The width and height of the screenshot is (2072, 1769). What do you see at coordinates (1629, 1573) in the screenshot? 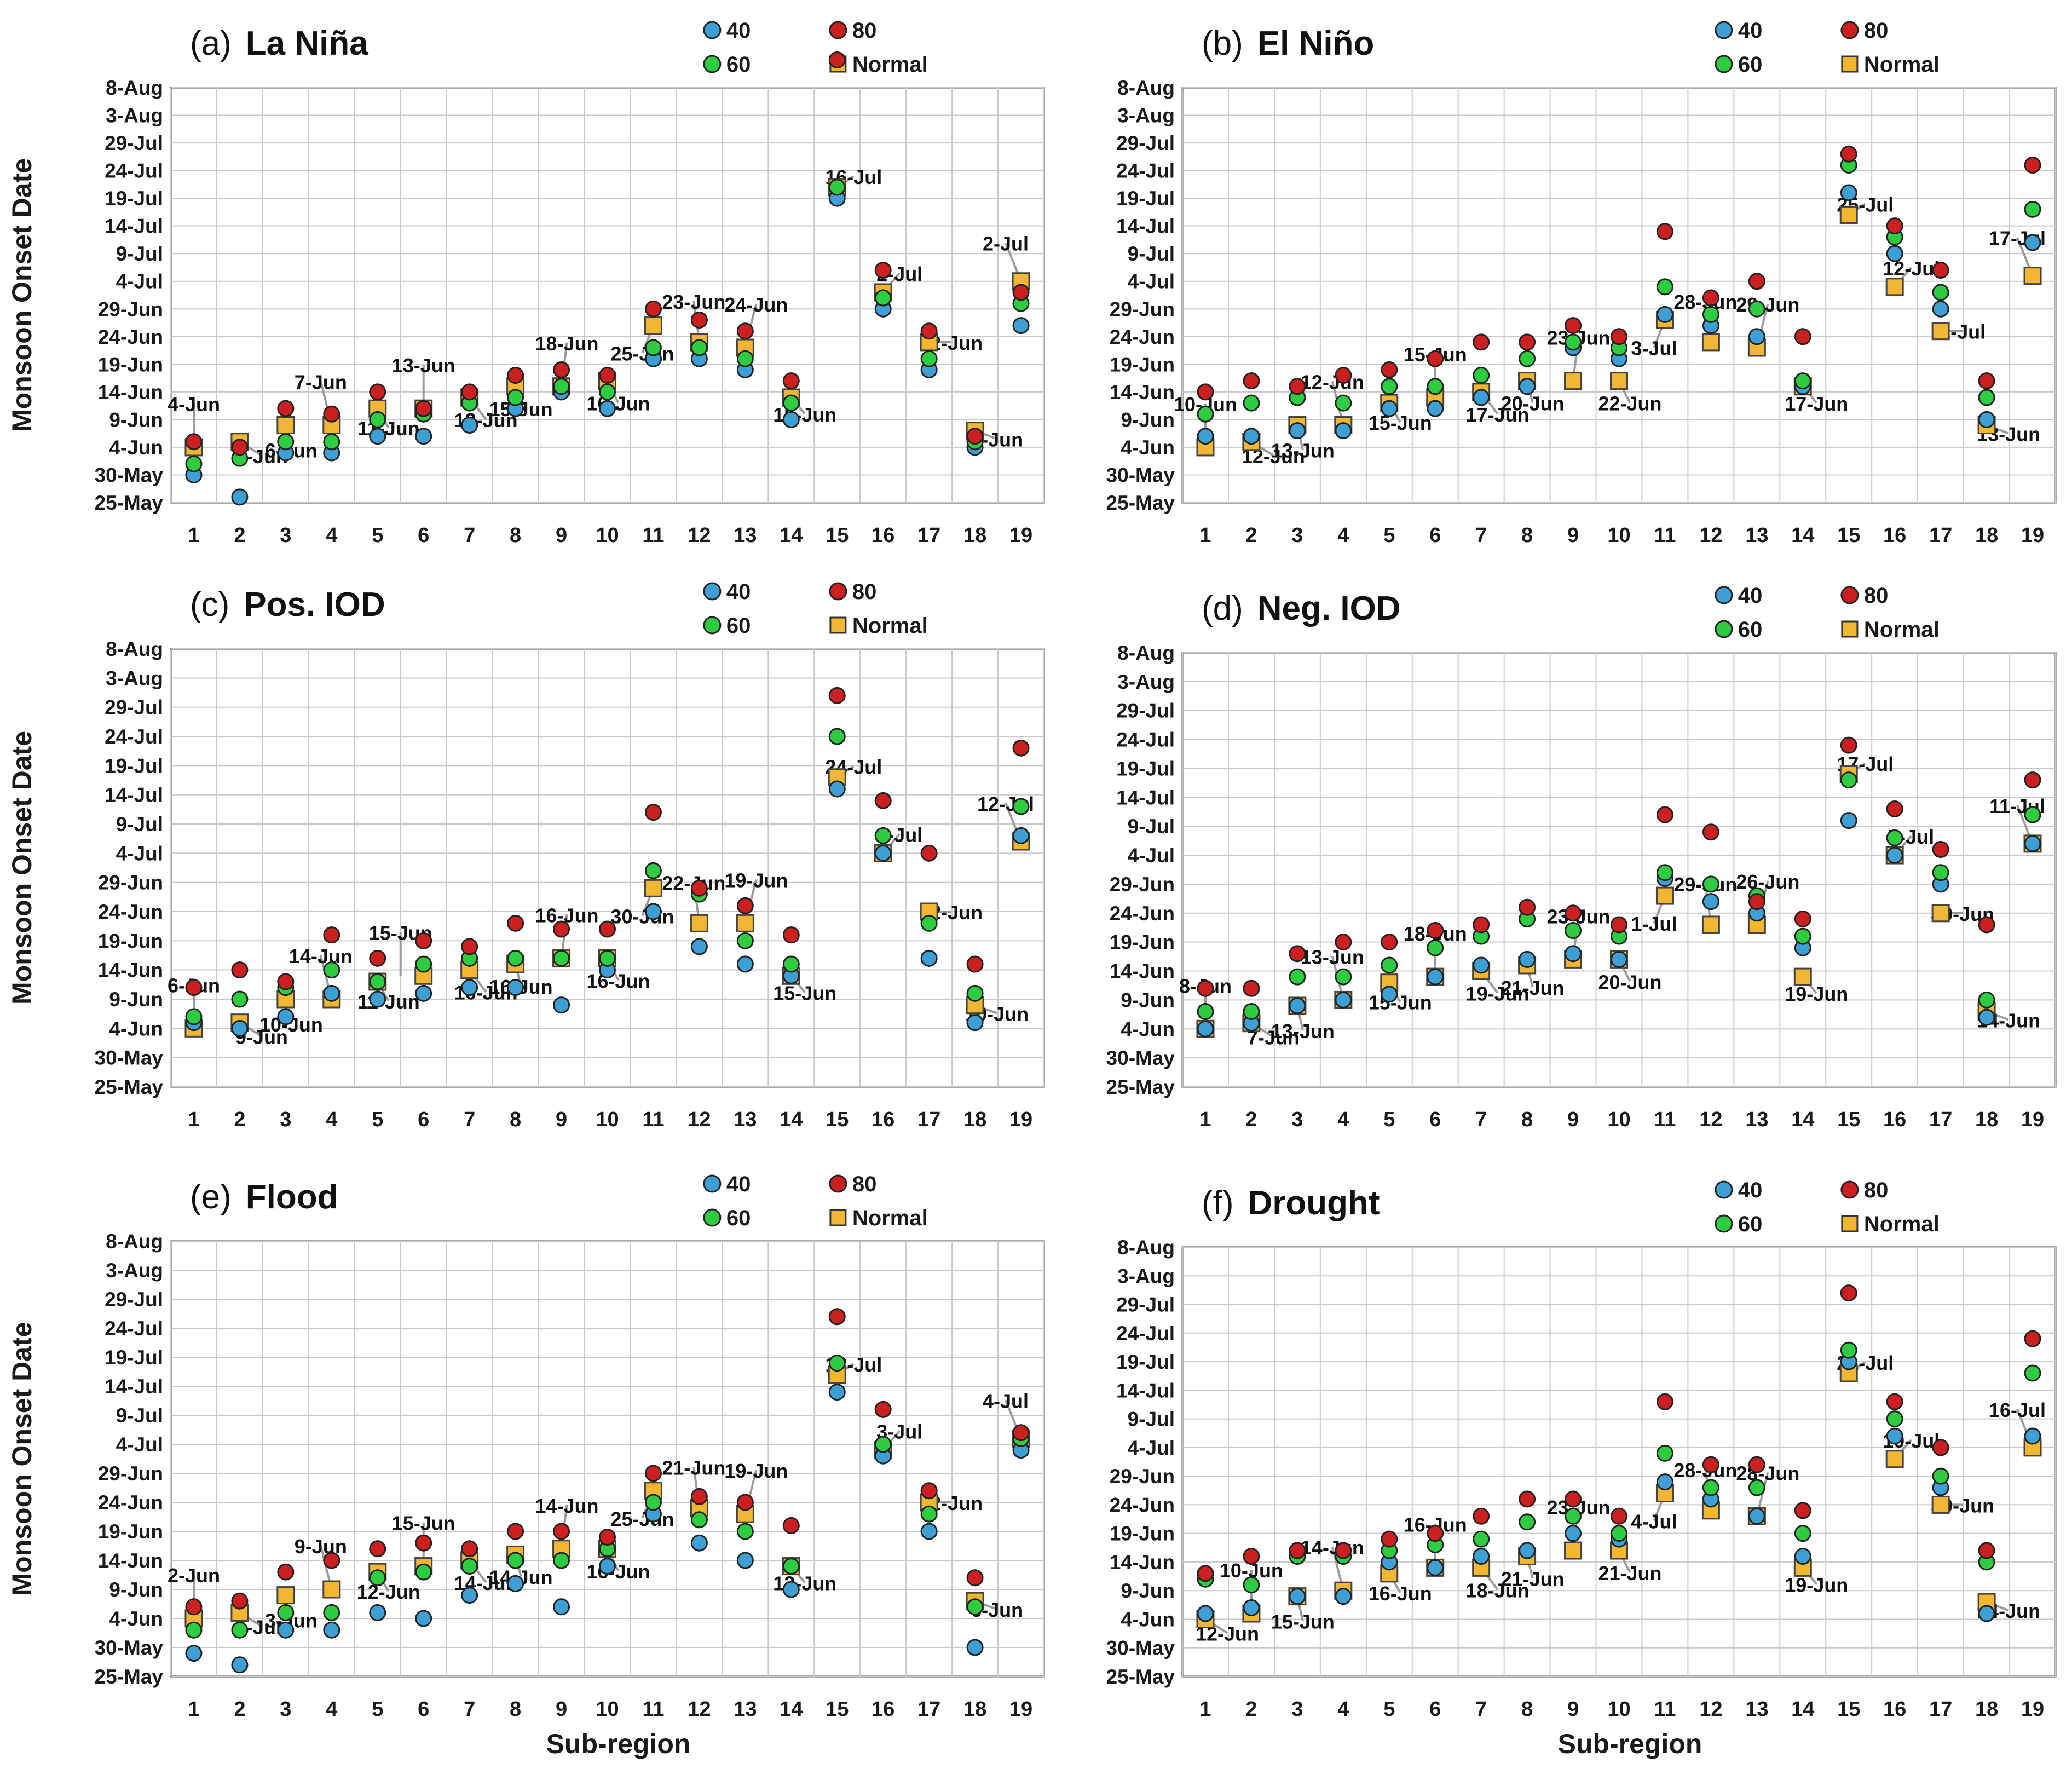
I see `annotation-label: 21-Jun` at bounding box center [1629, 1573].